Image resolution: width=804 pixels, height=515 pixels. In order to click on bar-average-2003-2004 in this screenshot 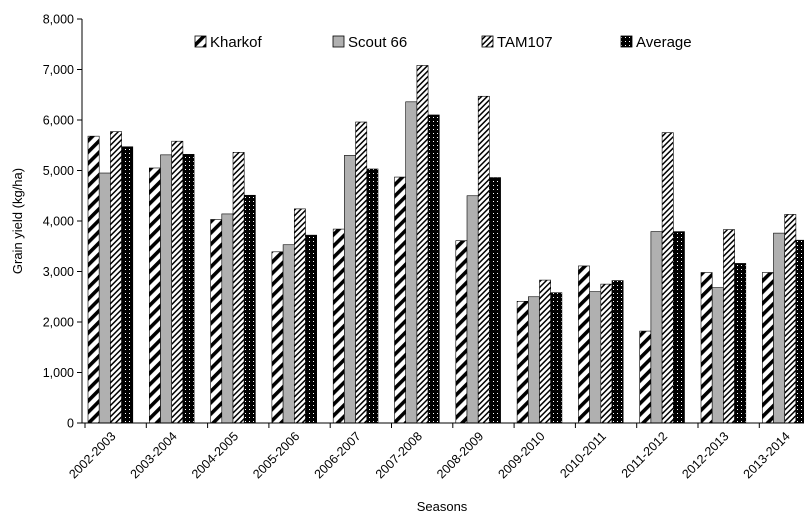, I will do `click(188, 289)`.